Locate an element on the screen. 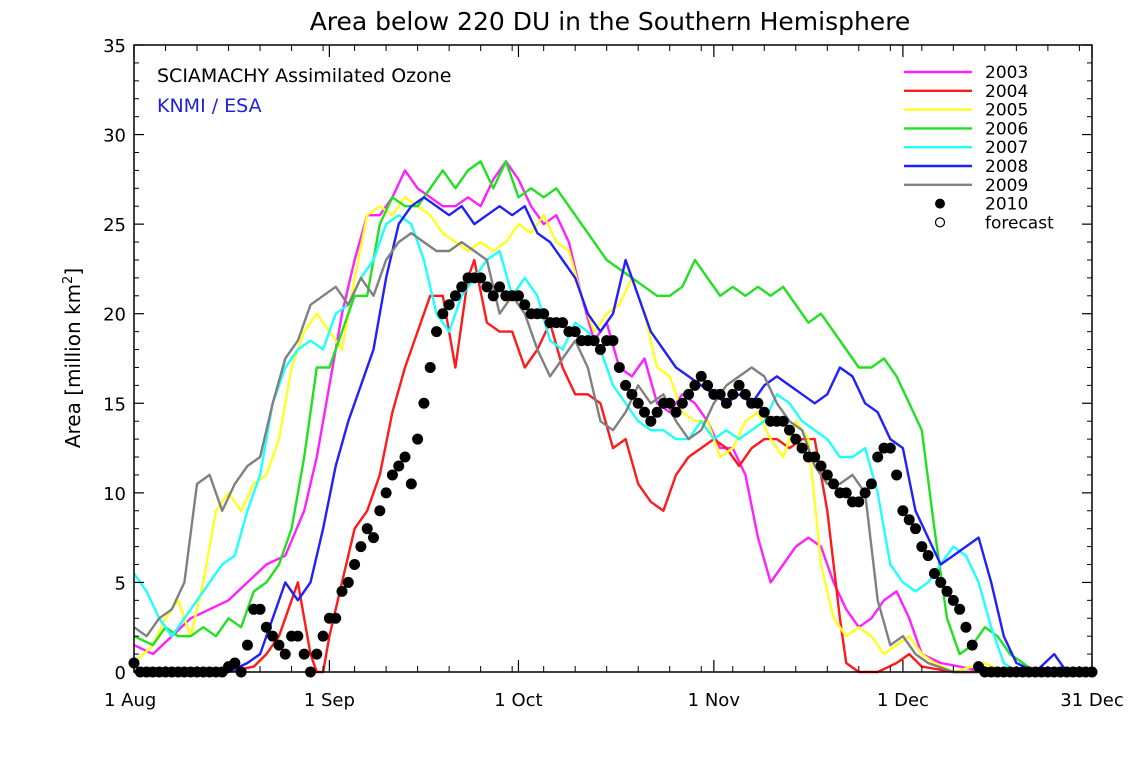  y-tick-label: 15 is located at coordinates (114, 404).